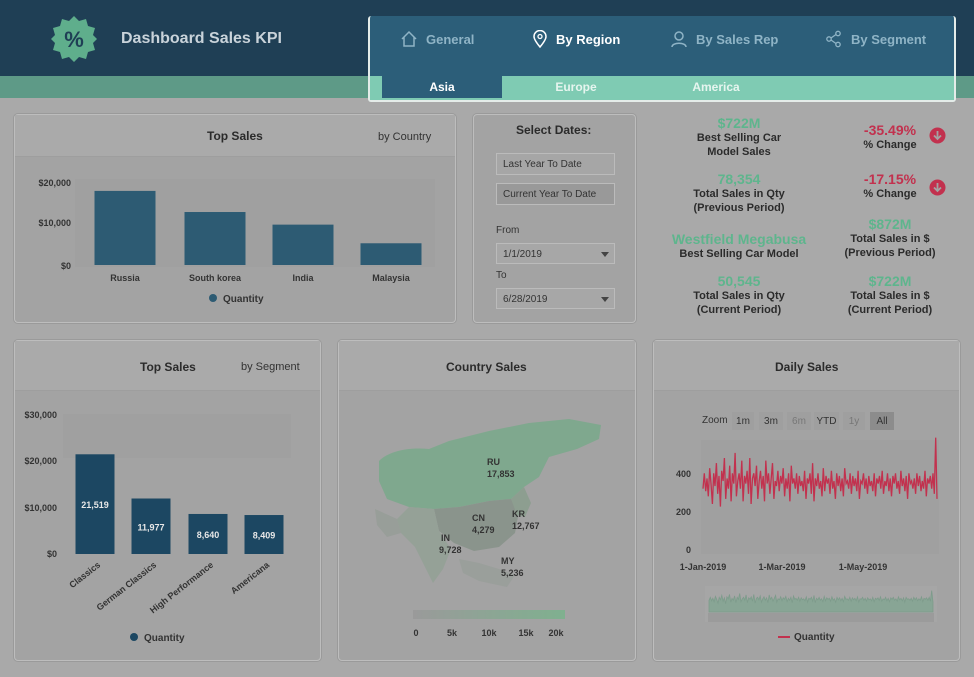 Image resolution: width=974 pixels, height=677 pixels. Describe the element at coordinates (526, 633) in the screenshot. I see `scale-tick-label: 15k` at that location.